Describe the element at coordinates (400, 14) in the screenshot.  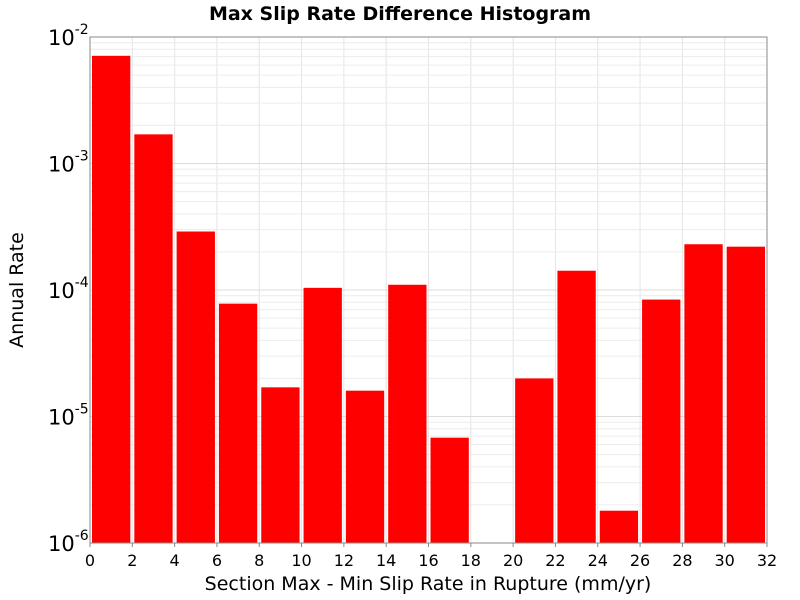
I see `chart-title: Max Slip Rate Difference Histogram` at that location.